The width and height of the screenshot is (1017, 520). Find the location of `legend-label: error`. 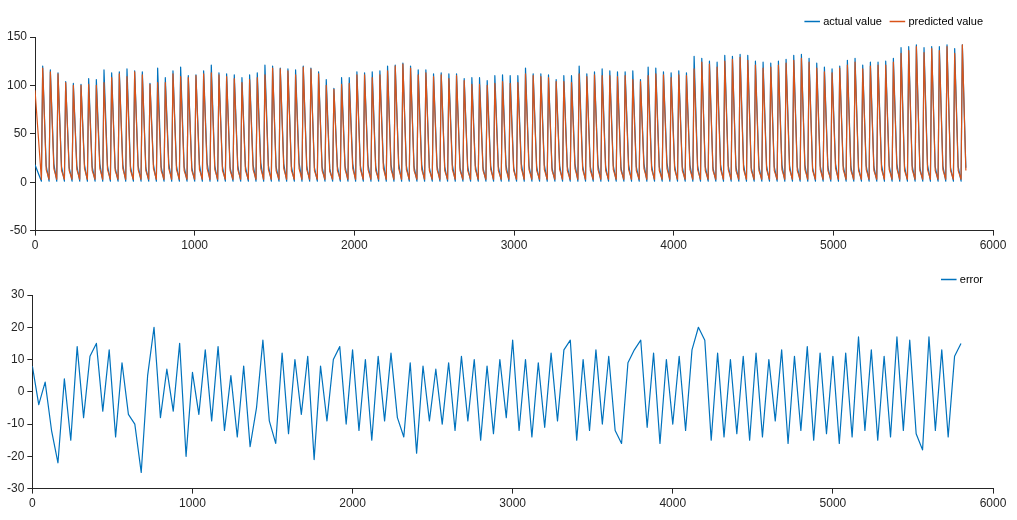

legend-label: error is located at coordinates (971, 278).